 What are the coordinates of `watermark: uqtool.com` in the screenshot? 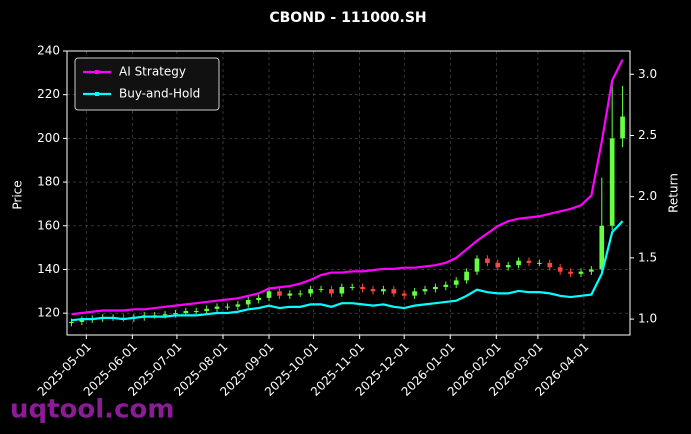 It's located at (92, 410).